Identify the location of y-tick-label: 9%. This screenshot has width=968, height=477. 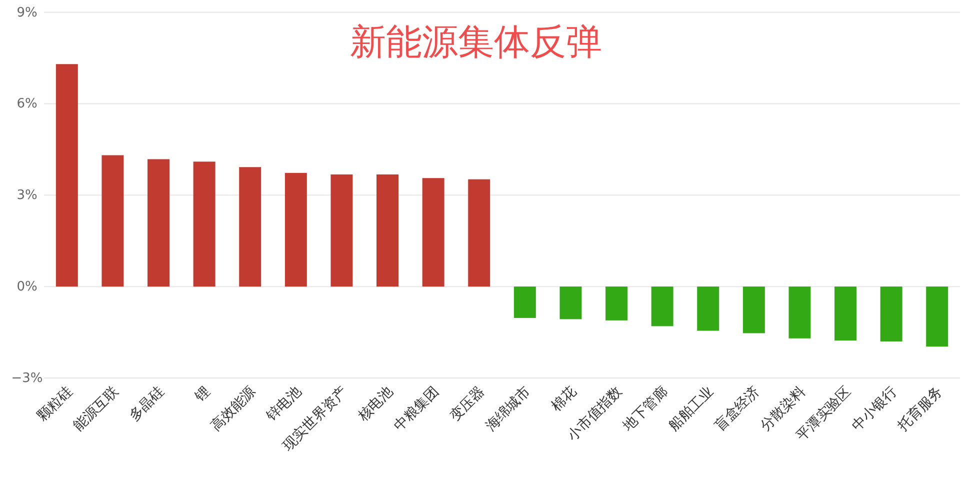
(27, 12).